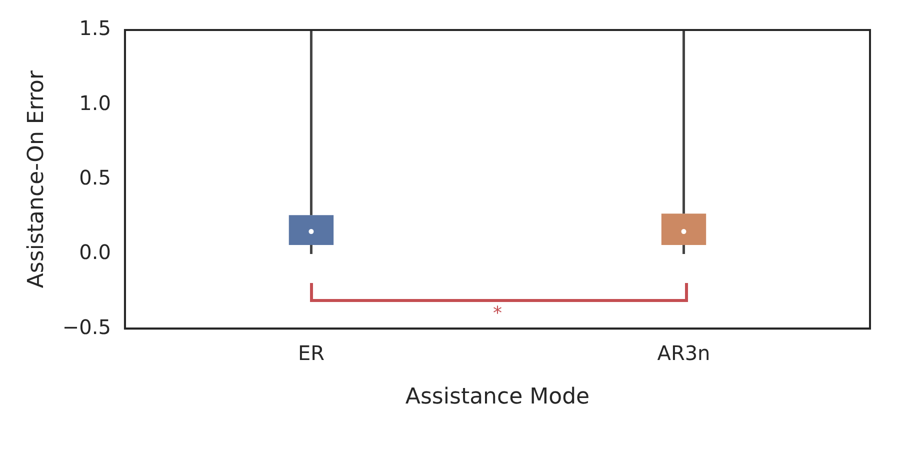 The width and height of the screenshot is (900, 450). I want to click on y-tick-label: 0.5, so click(95, 178).